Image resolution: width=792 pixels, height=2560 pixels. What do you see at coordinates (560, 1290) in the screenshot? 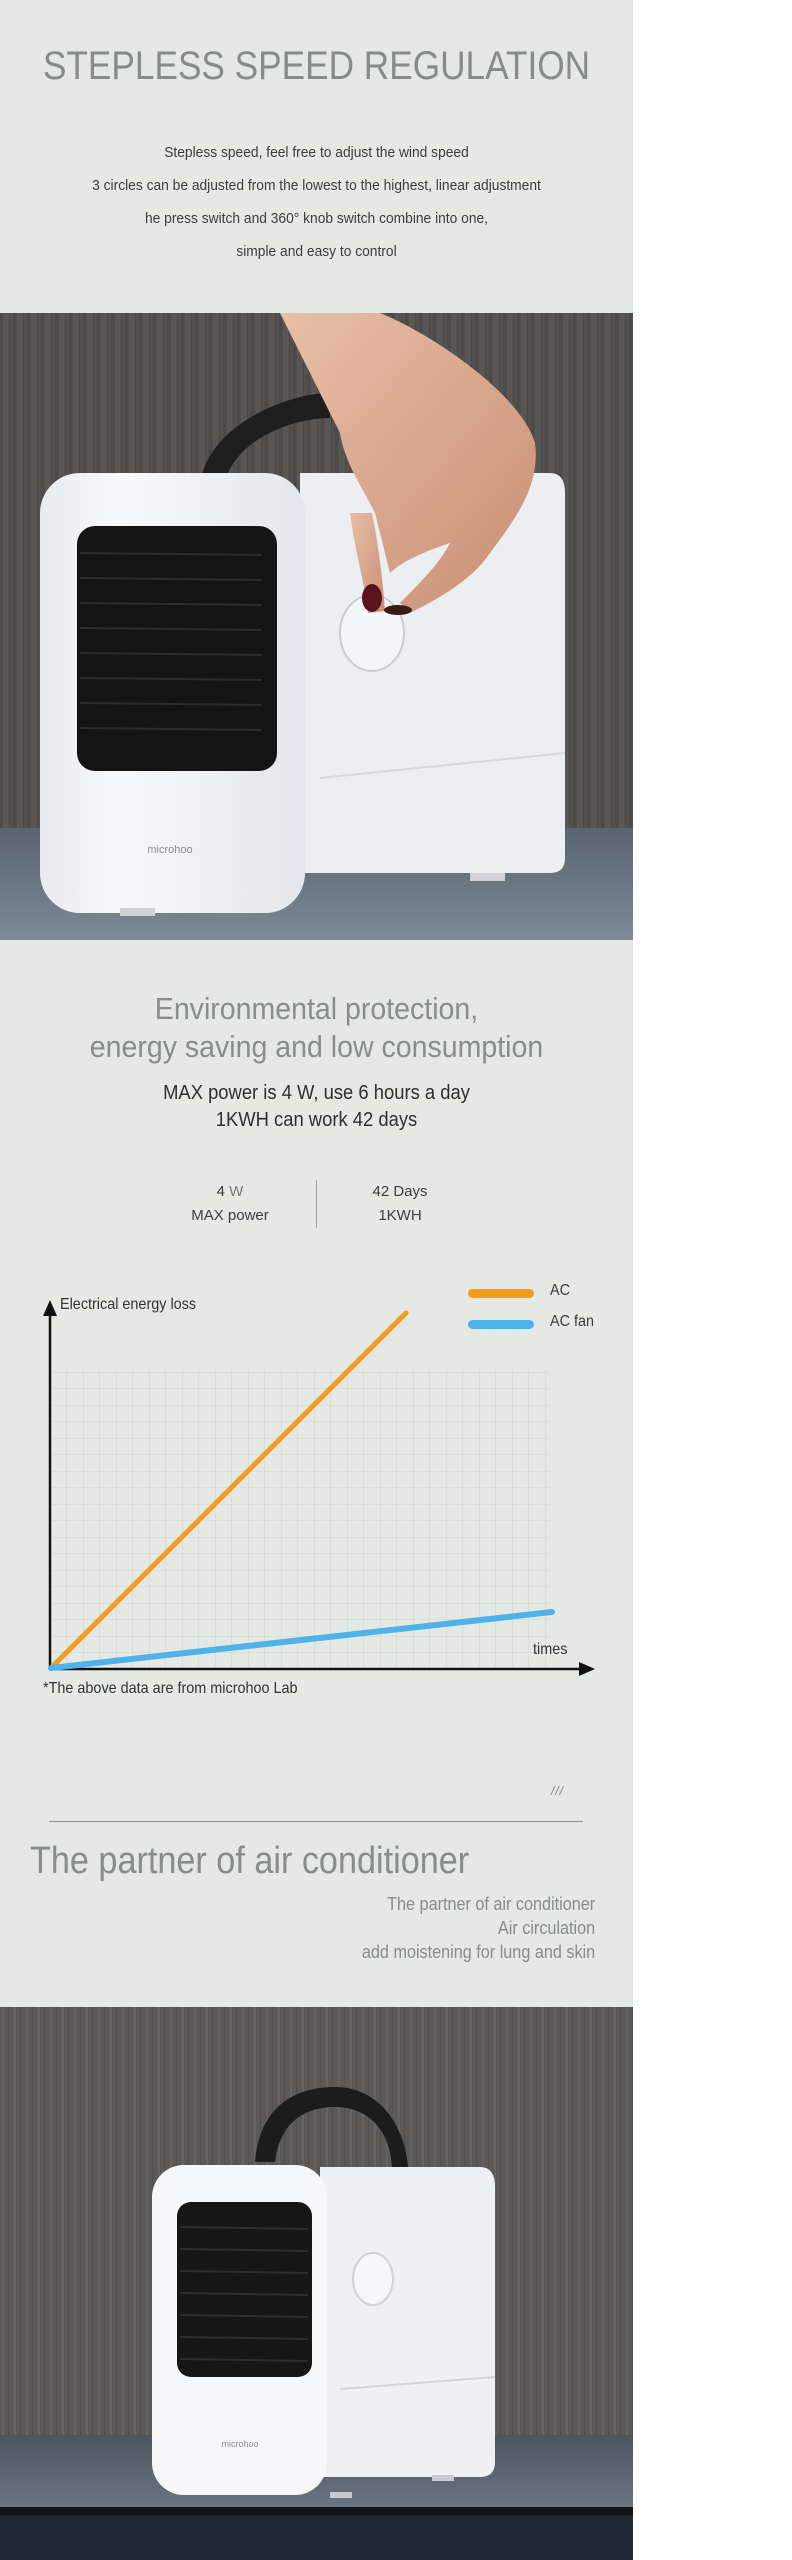
I see `legend-label: AC` at bounding box center [560, 1290].